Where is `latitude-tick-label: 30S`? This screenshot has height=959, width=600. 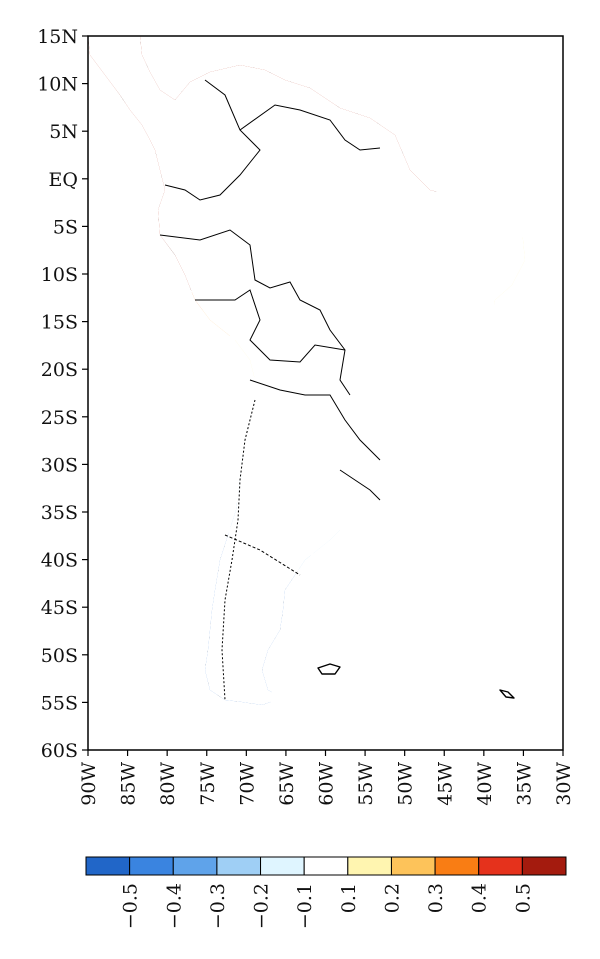 latitude-tick-label: 30S is located at coordinates (59, 465).